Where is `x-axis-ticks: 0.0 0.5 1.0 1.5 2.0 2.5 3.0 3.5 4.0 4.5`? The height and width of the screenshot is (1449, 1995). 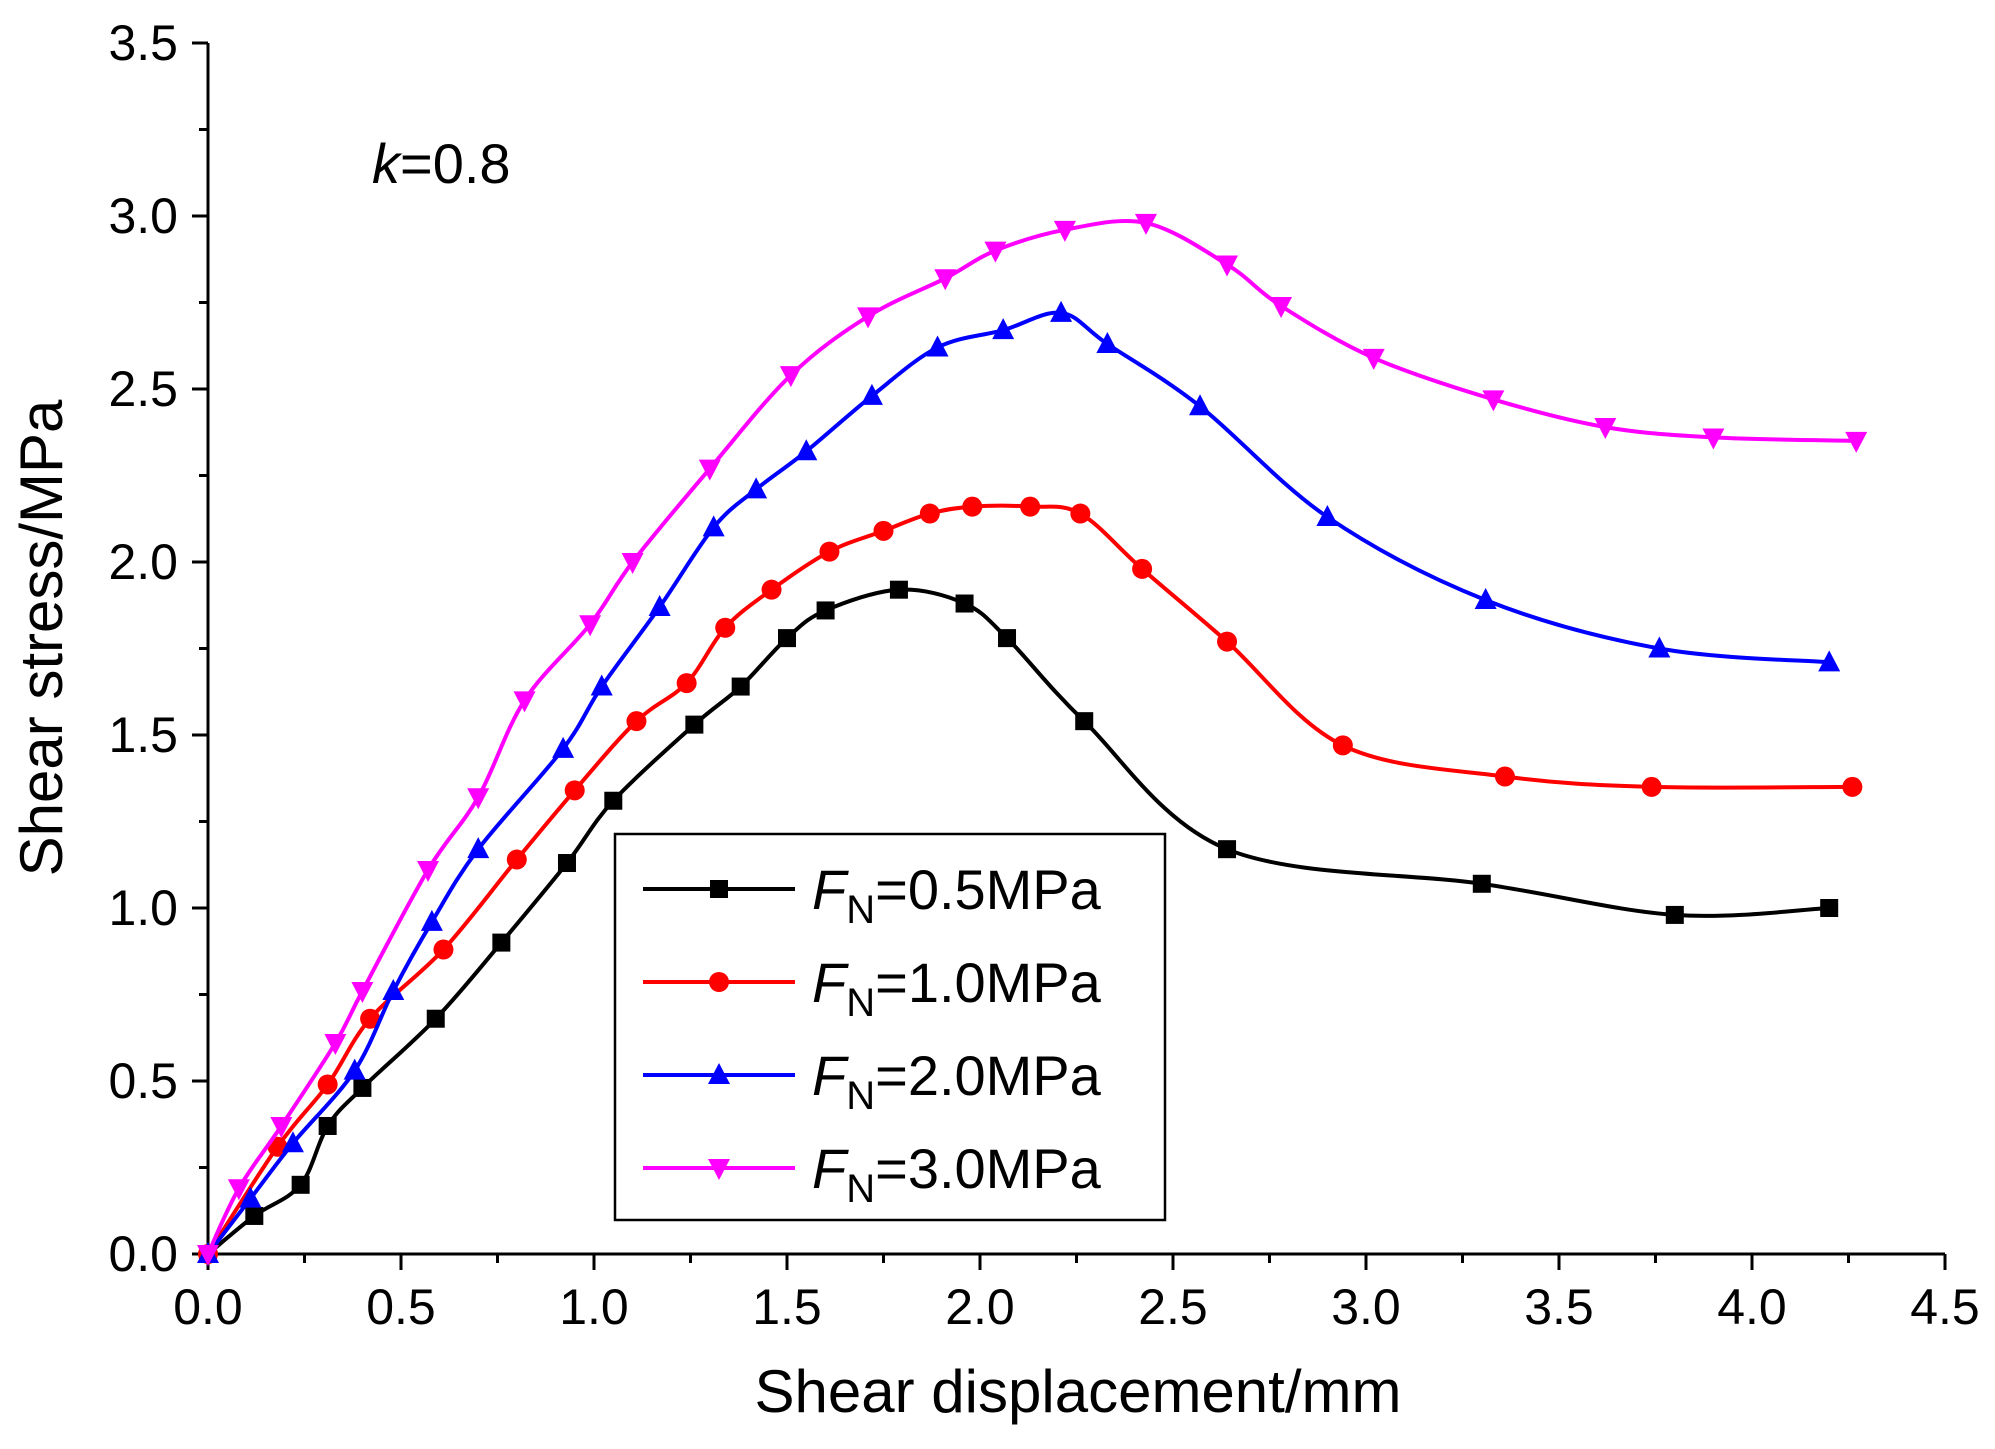 x-axis-ticks: 0.0 0.5 1.0 1.5 2.0 2.5 3.0 3.5 4.0 4.5 is located at coordinates (1076, 1294).